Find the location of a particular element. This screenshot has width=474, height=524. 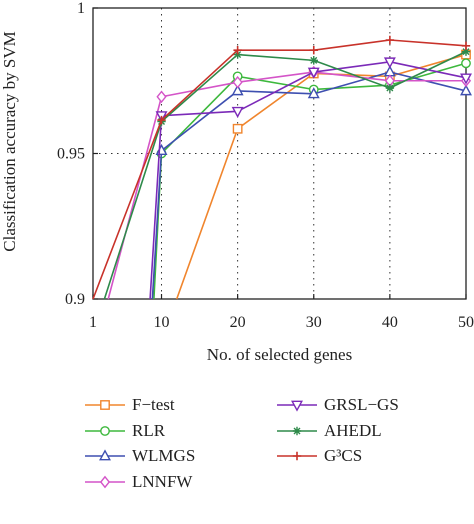

y-tick-label: 0.9 is located at coordinates (75, 299).